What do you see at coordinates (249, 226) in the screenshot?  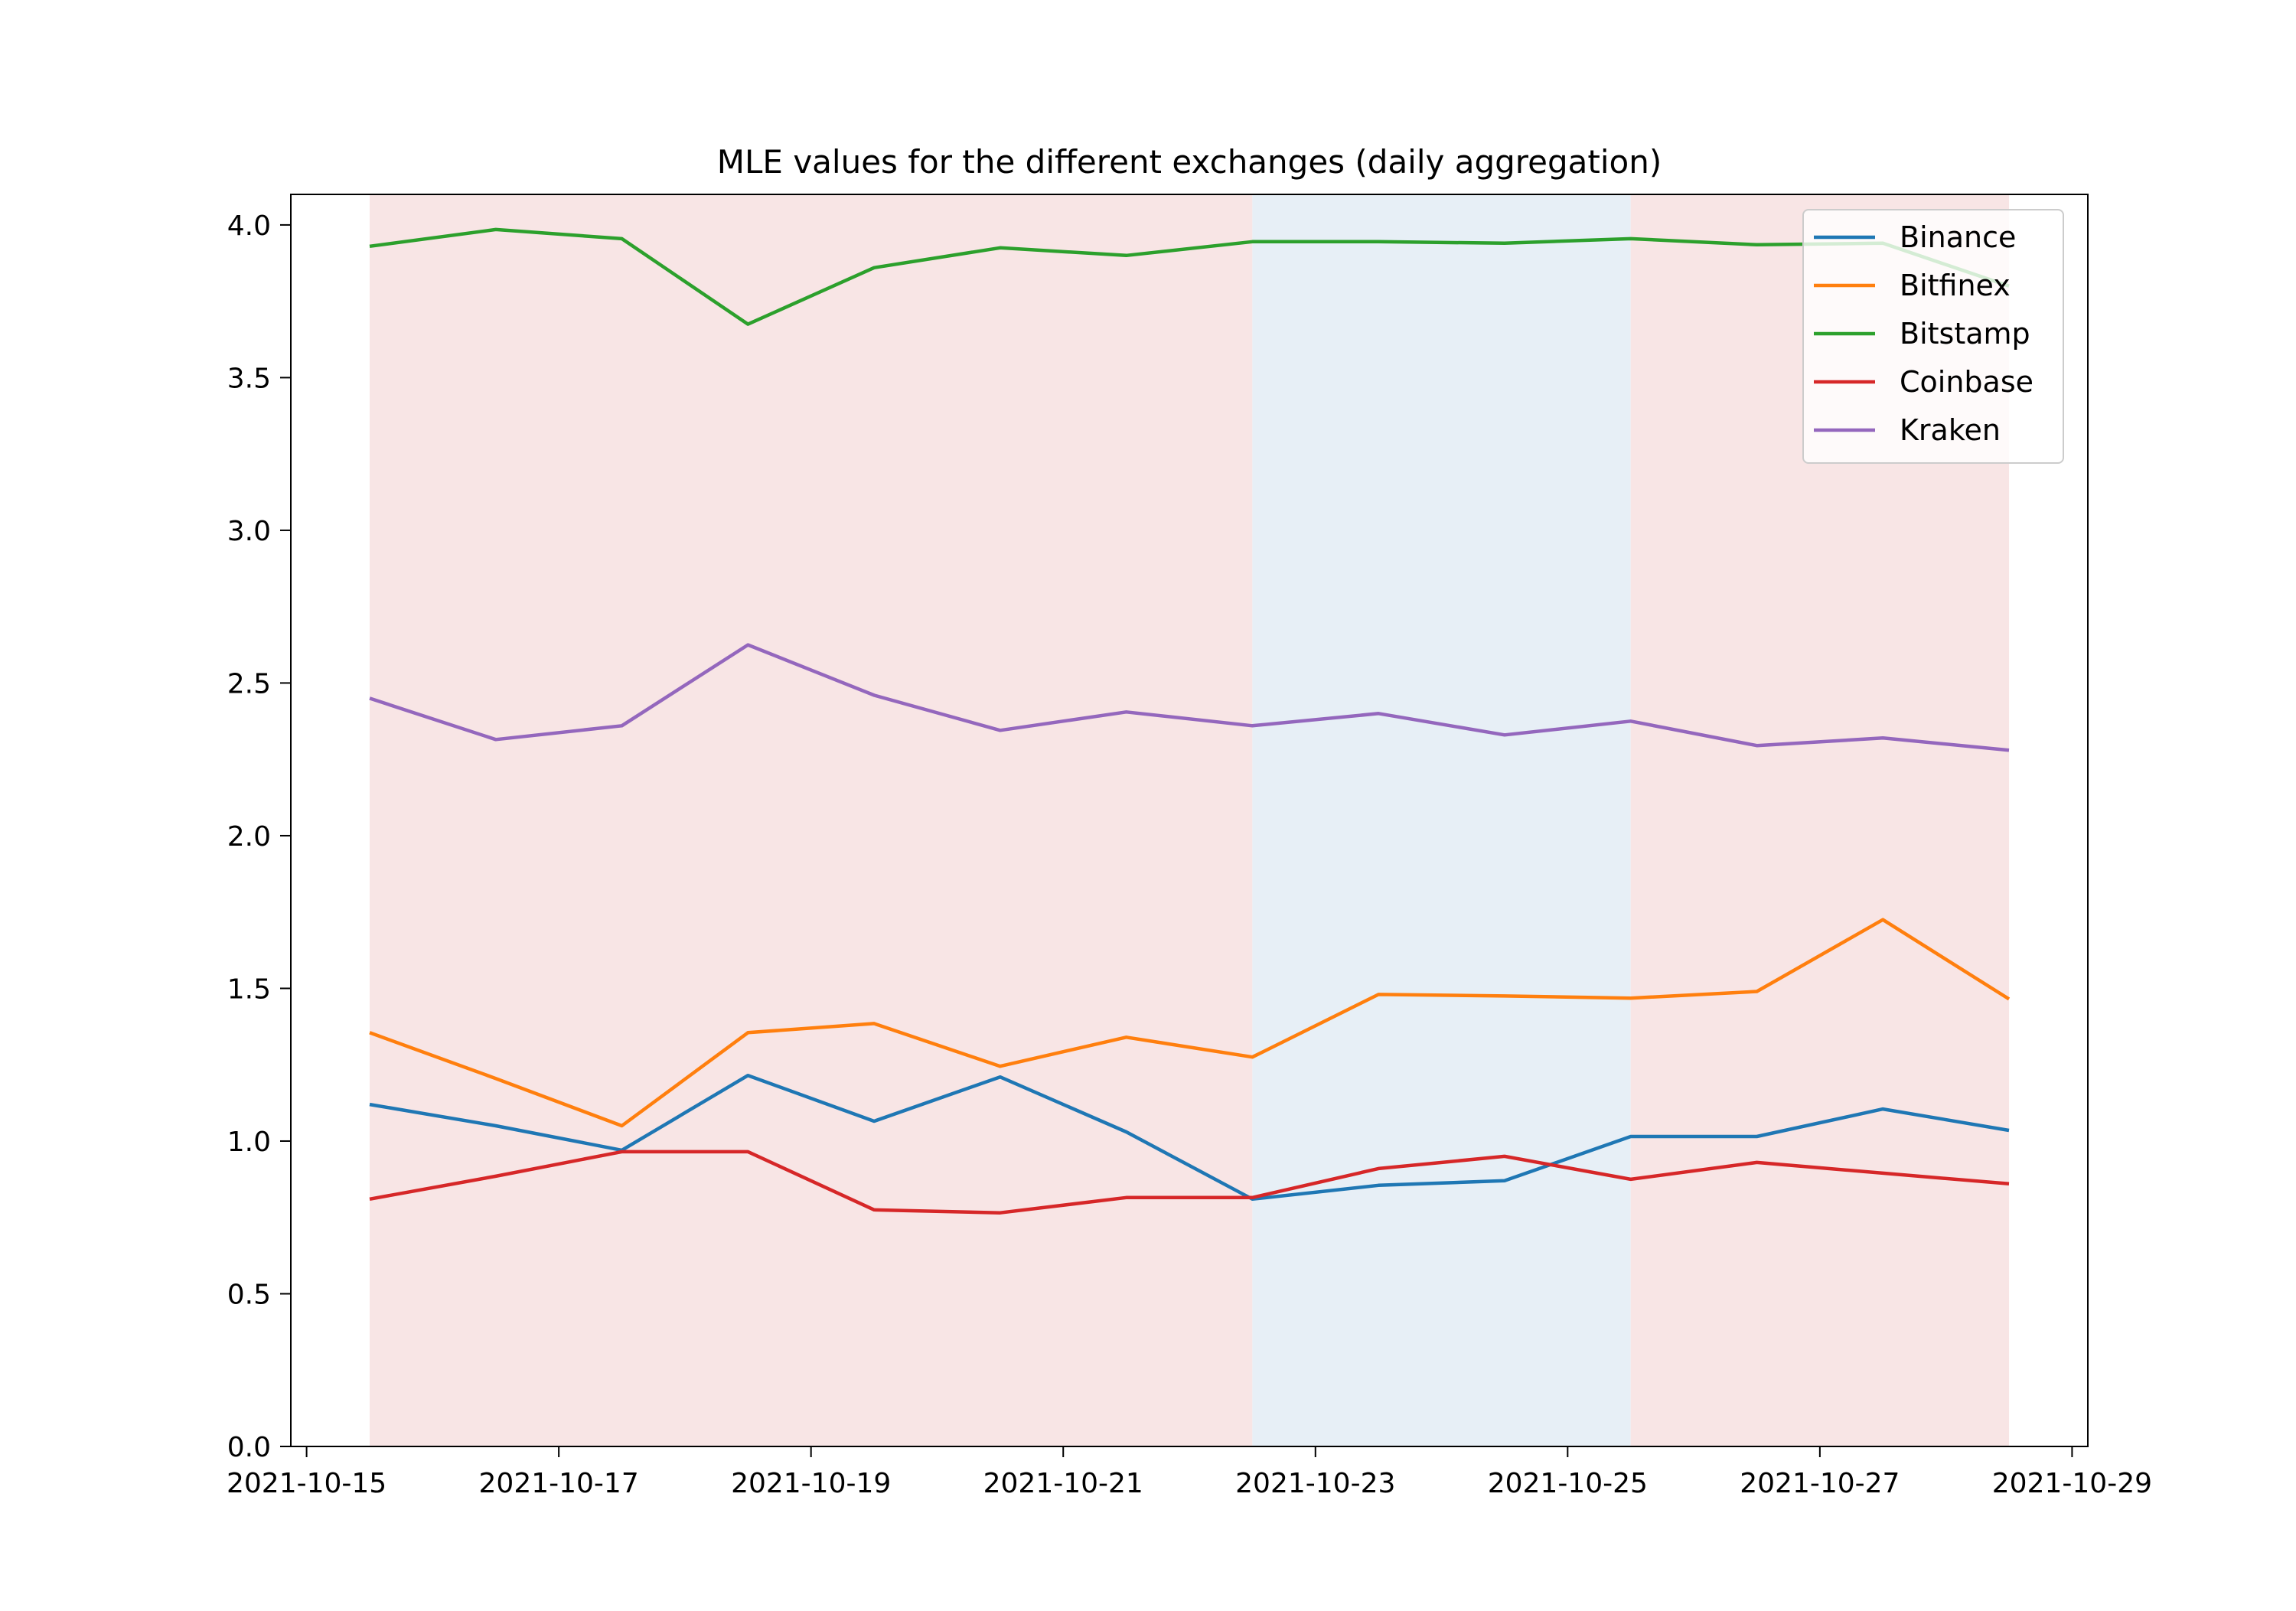 I see `y-tick-label: 4.0` at bounding box center [249, 226].